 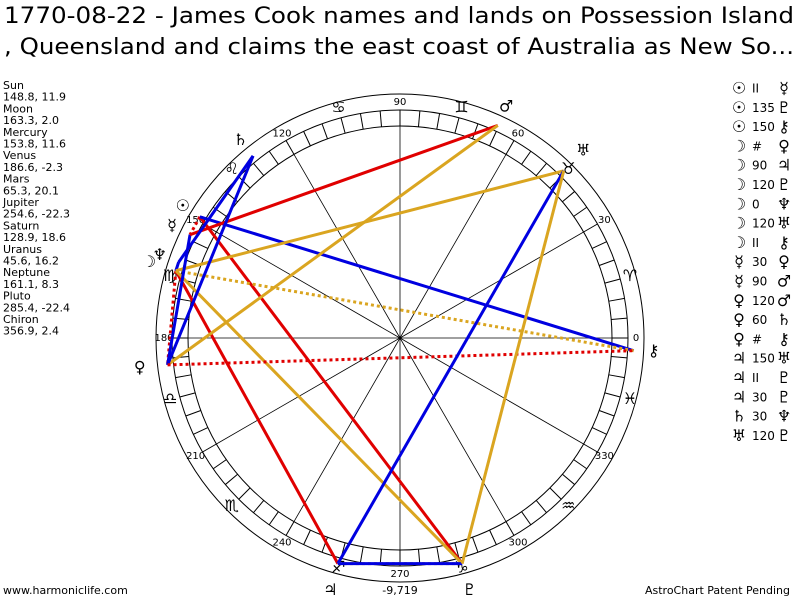 I want to click on planet-name: Venus, so click(x=19, y=155).